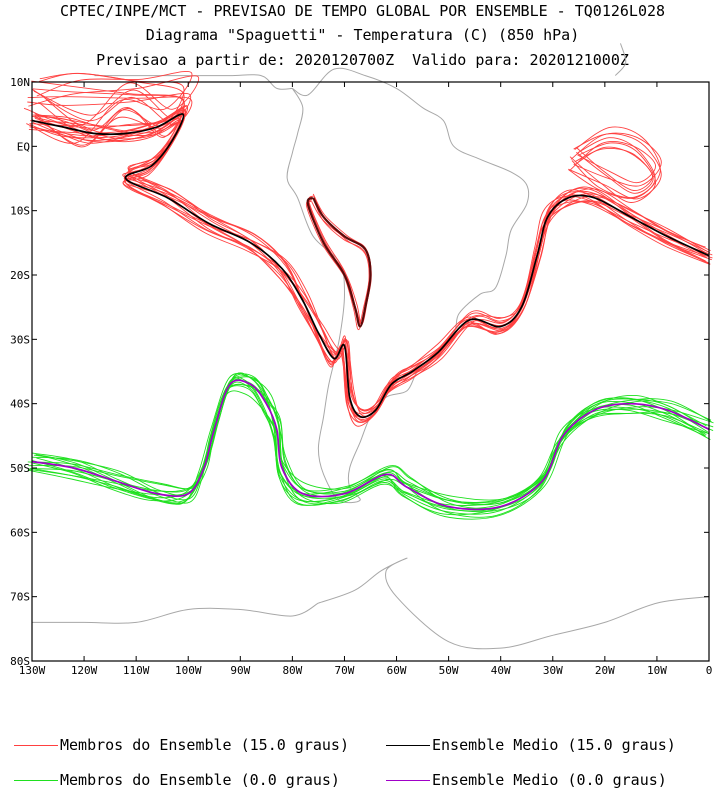 Image resolution: width=725 pixels, height=792 pixels. Describe the element at coordinates (20, 404) in the screenshot. I see `lat-tick-label: 40S` at that location.